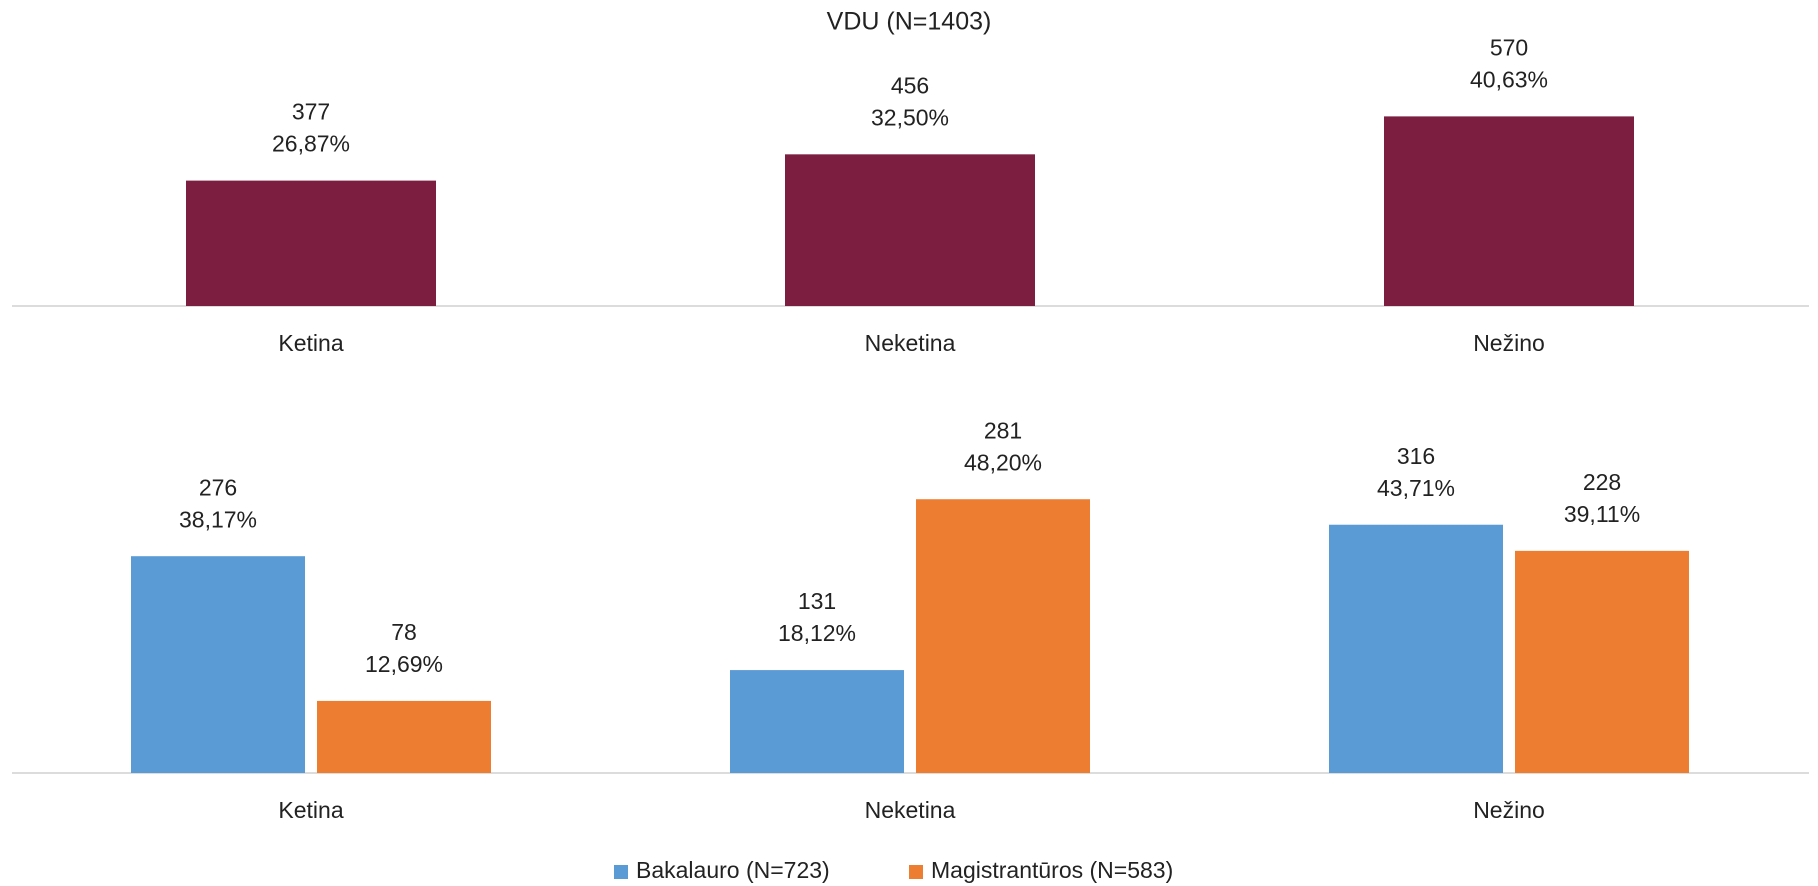 This screenshot has width=1818, height=886. Describe the element at coordinates (1003, 430) in the screenshot. I see `count-label: 281` at that location.